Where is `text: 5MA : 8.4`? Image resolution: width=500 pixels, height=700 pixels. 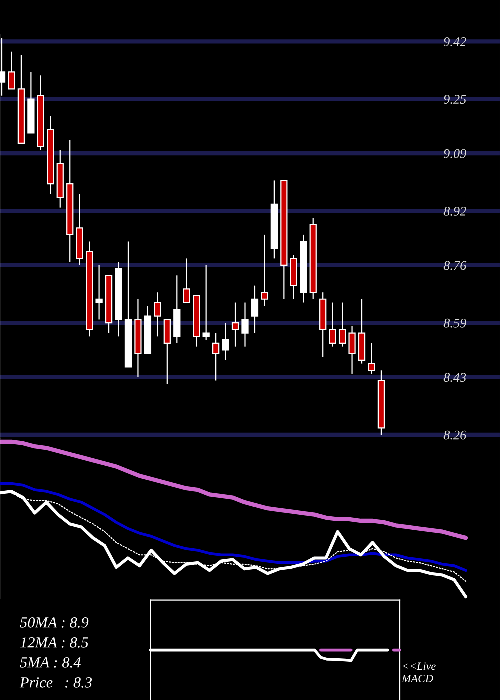 text: 5MA : 8.4 is located at coordinates (50, 663).